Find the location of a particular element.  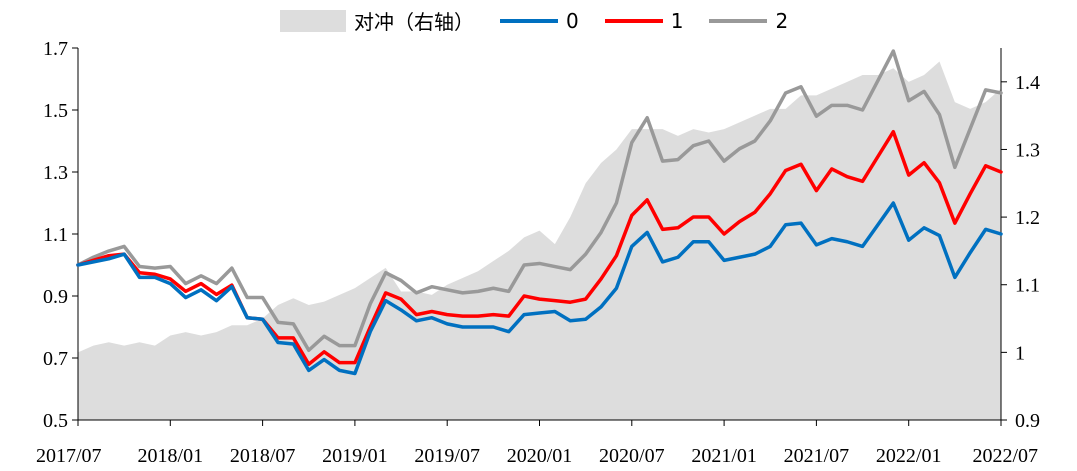

x-tick-label-3: 2019/01 is located at coordinates (355, 456).